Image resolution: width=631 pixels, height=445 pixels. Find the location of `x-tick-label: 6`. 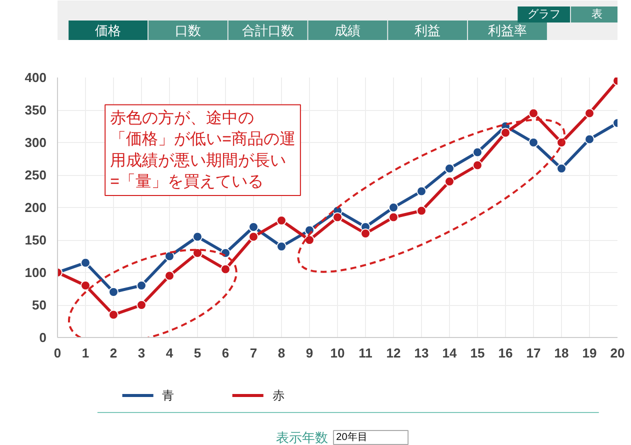

x-tick-label: 6 is located at coordinates (226, 353).